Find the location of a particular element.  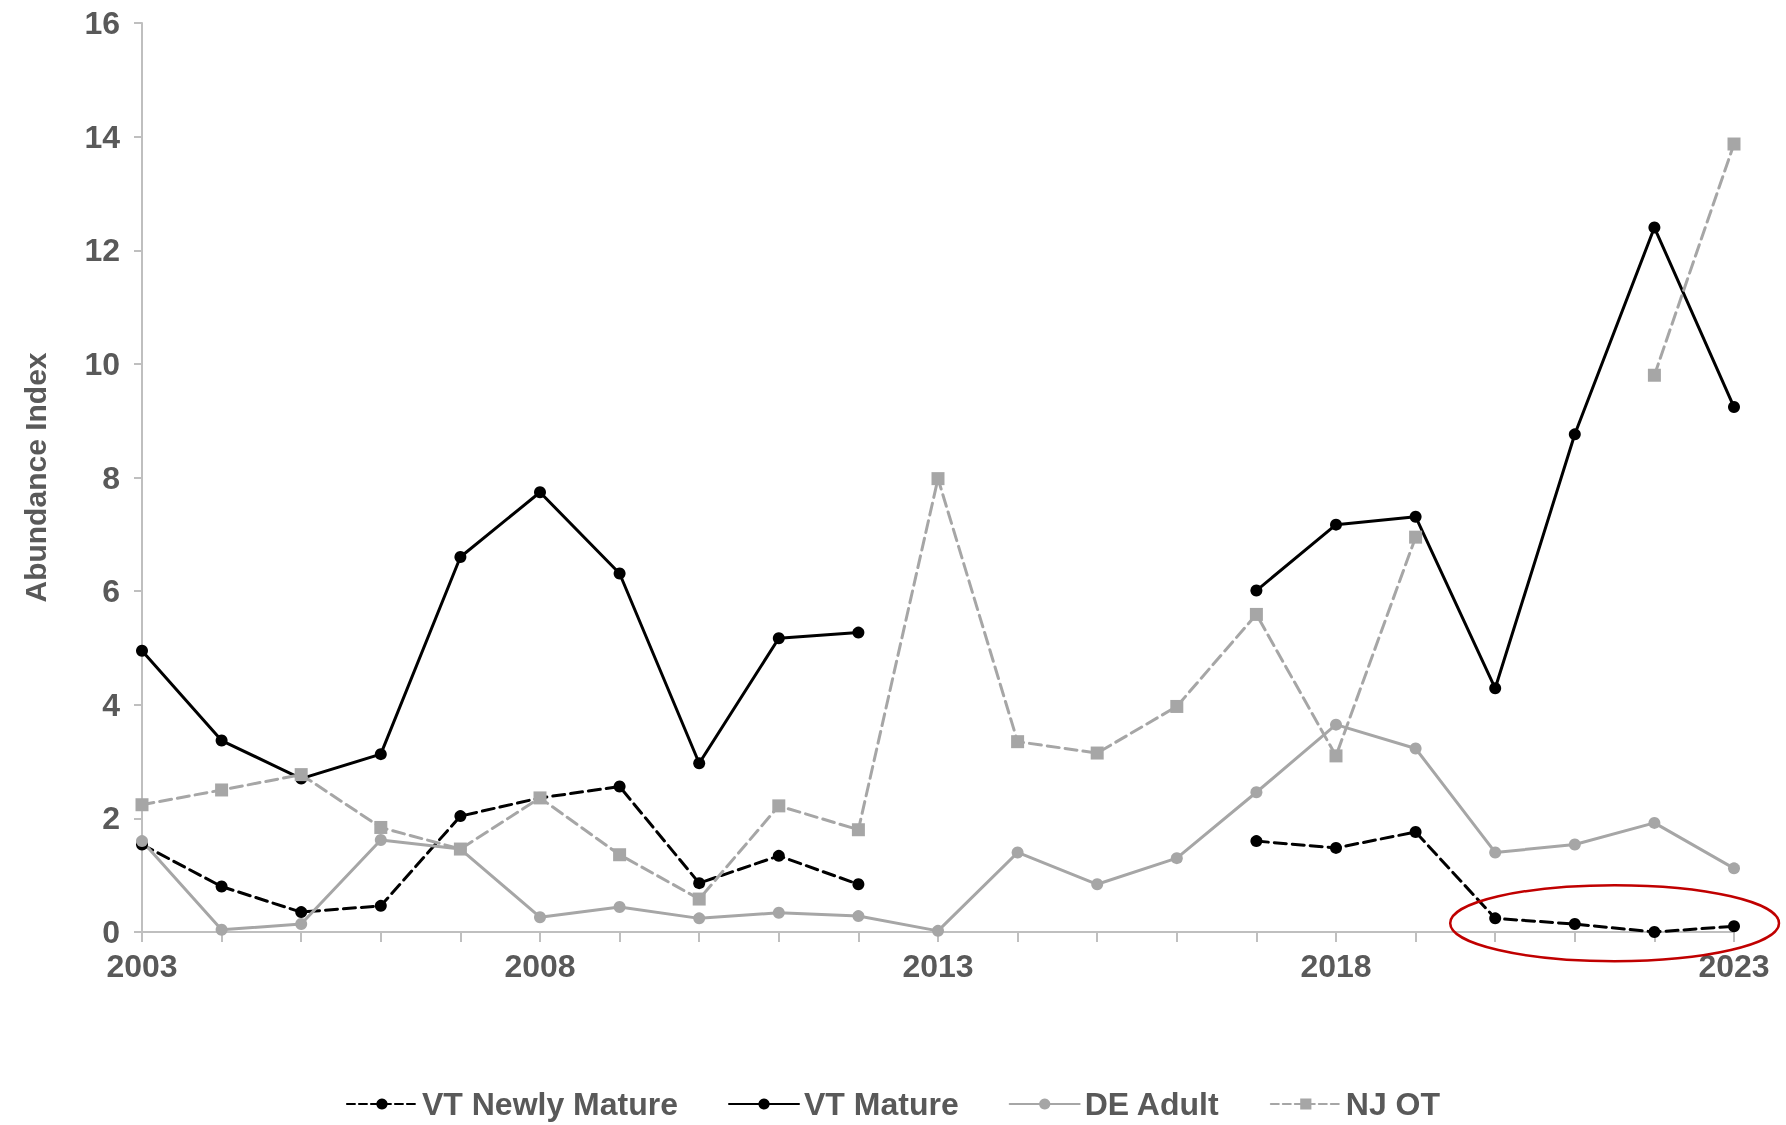

legend-label: NJ OT is located at coordinates (1393, 1104).